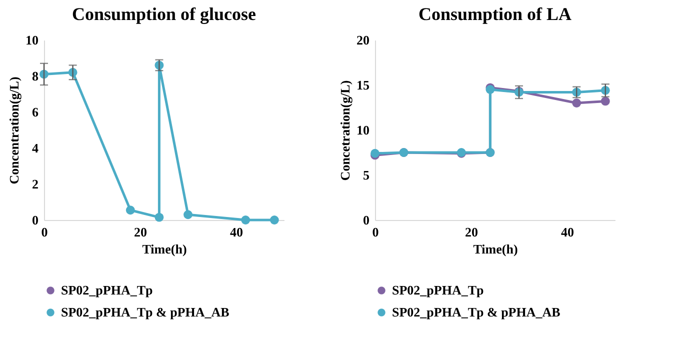 This screenshot has width=695, height=340. I want to click on y-tick-label: 6, so click(35, 112).